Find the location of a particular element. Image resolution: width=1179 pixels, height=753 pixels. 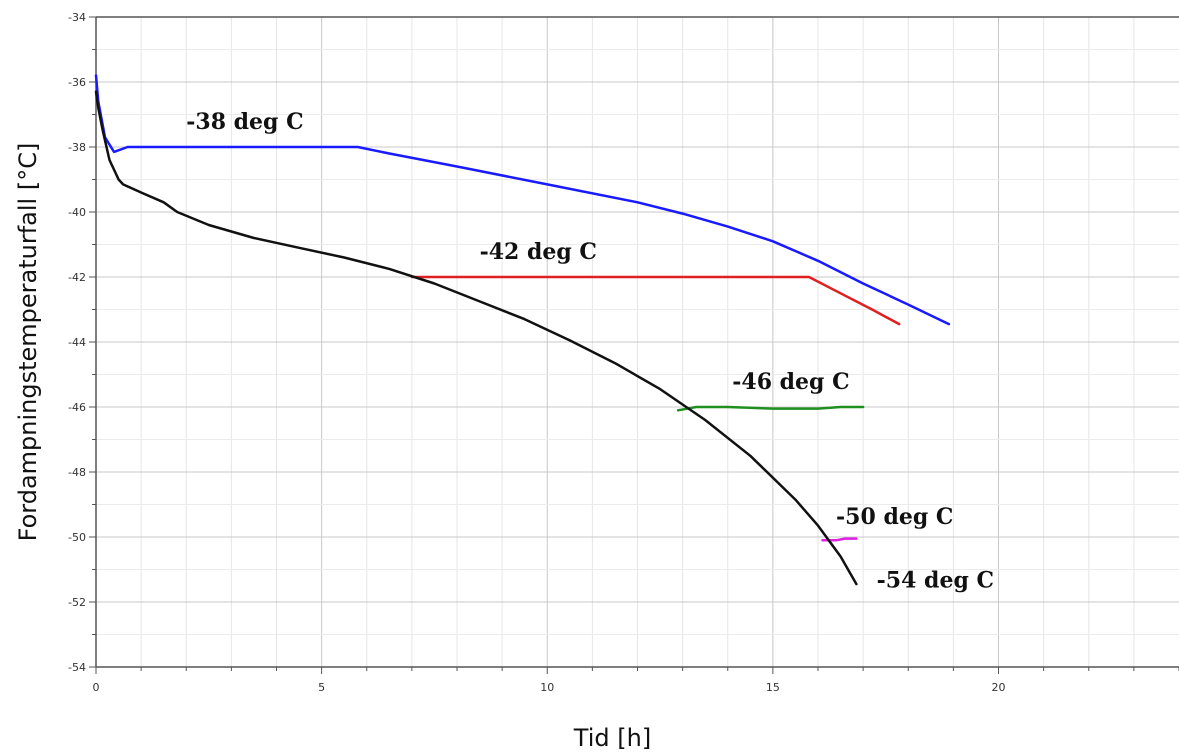

x-tick-label: 5 is located at coordinates (321, 687).